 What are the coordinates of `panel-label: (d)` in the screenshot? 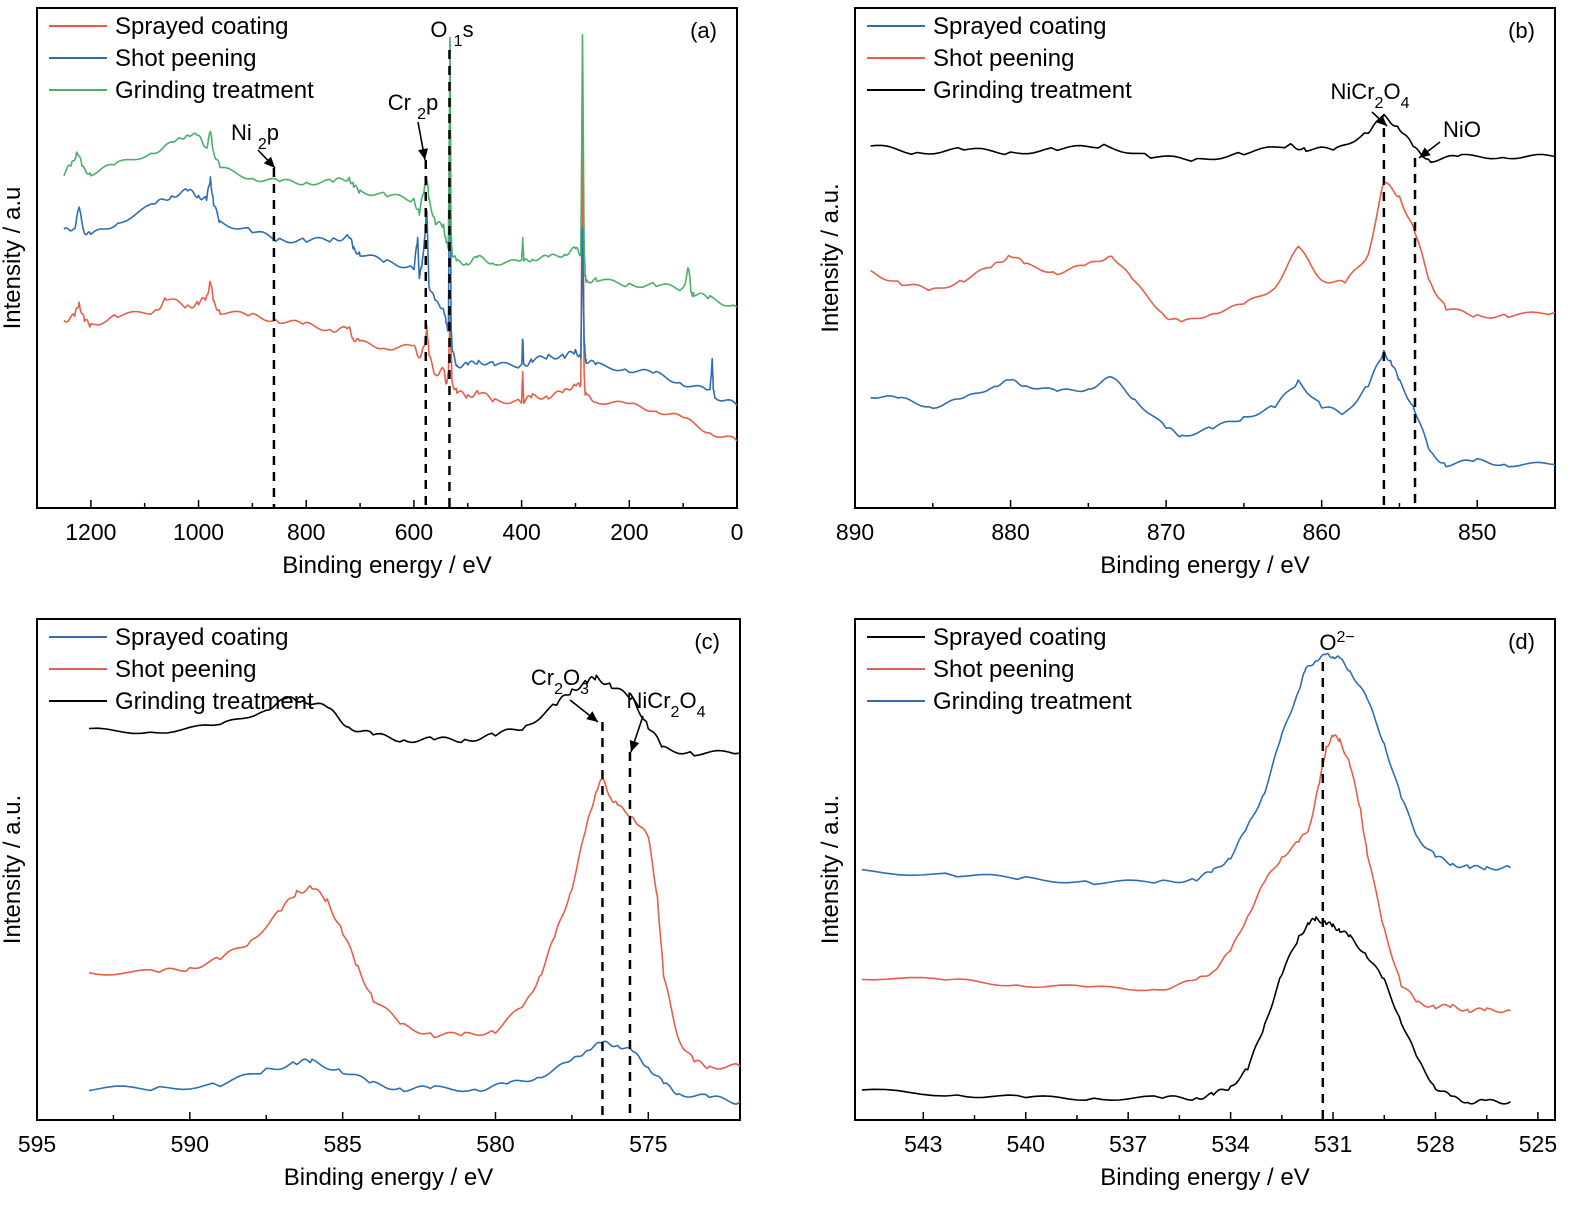 It's located at (1521, 641).